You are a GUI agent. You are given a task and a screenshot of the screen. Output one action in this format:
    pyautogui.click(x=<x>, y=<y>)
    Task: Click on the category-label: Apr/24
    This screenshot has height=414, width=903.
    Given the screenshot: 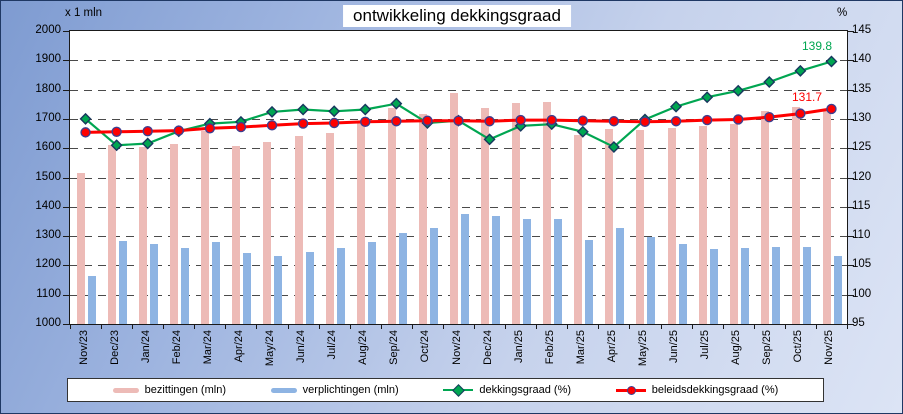 What is the action you would take?
    pyautogui.click(x=238, y=346)
    